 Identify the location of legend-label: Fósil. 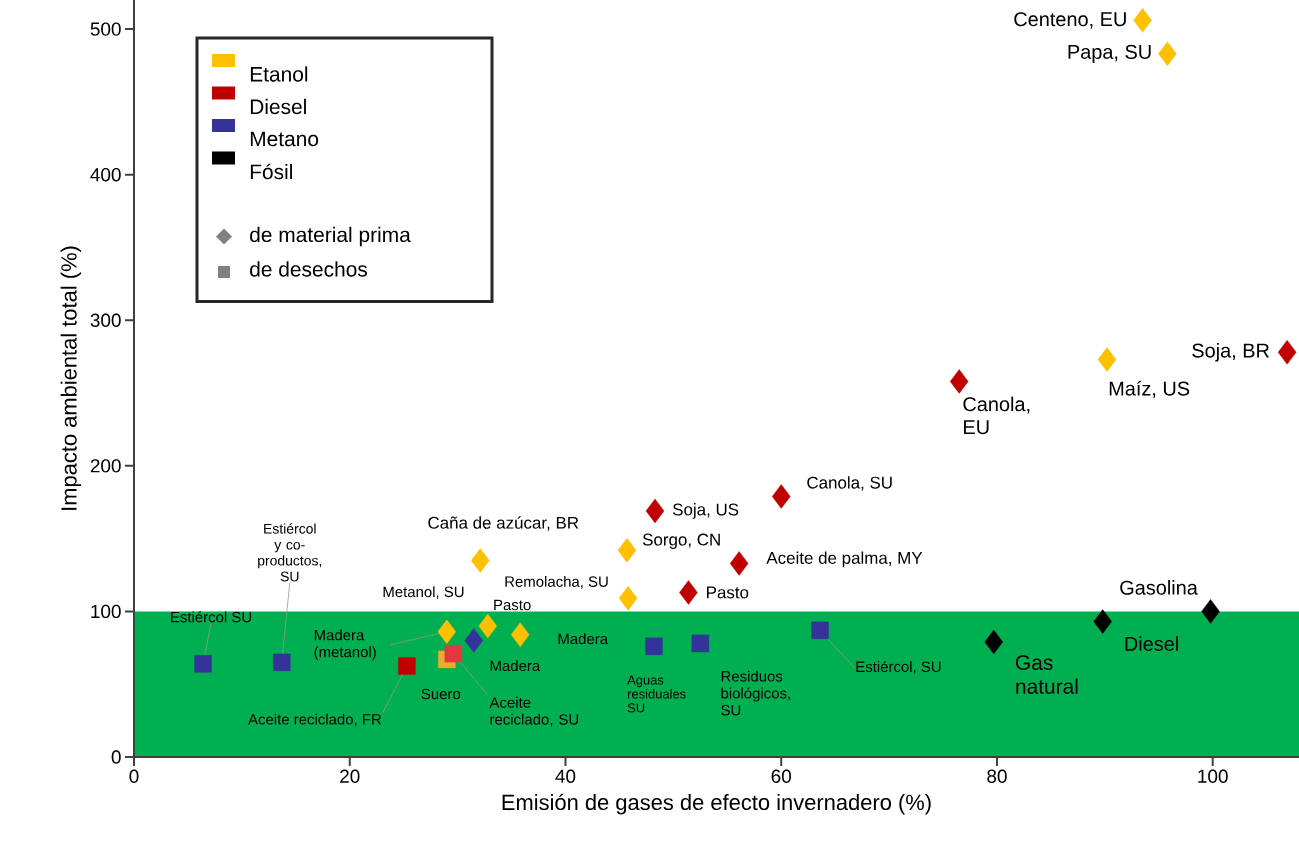
(271, 171).